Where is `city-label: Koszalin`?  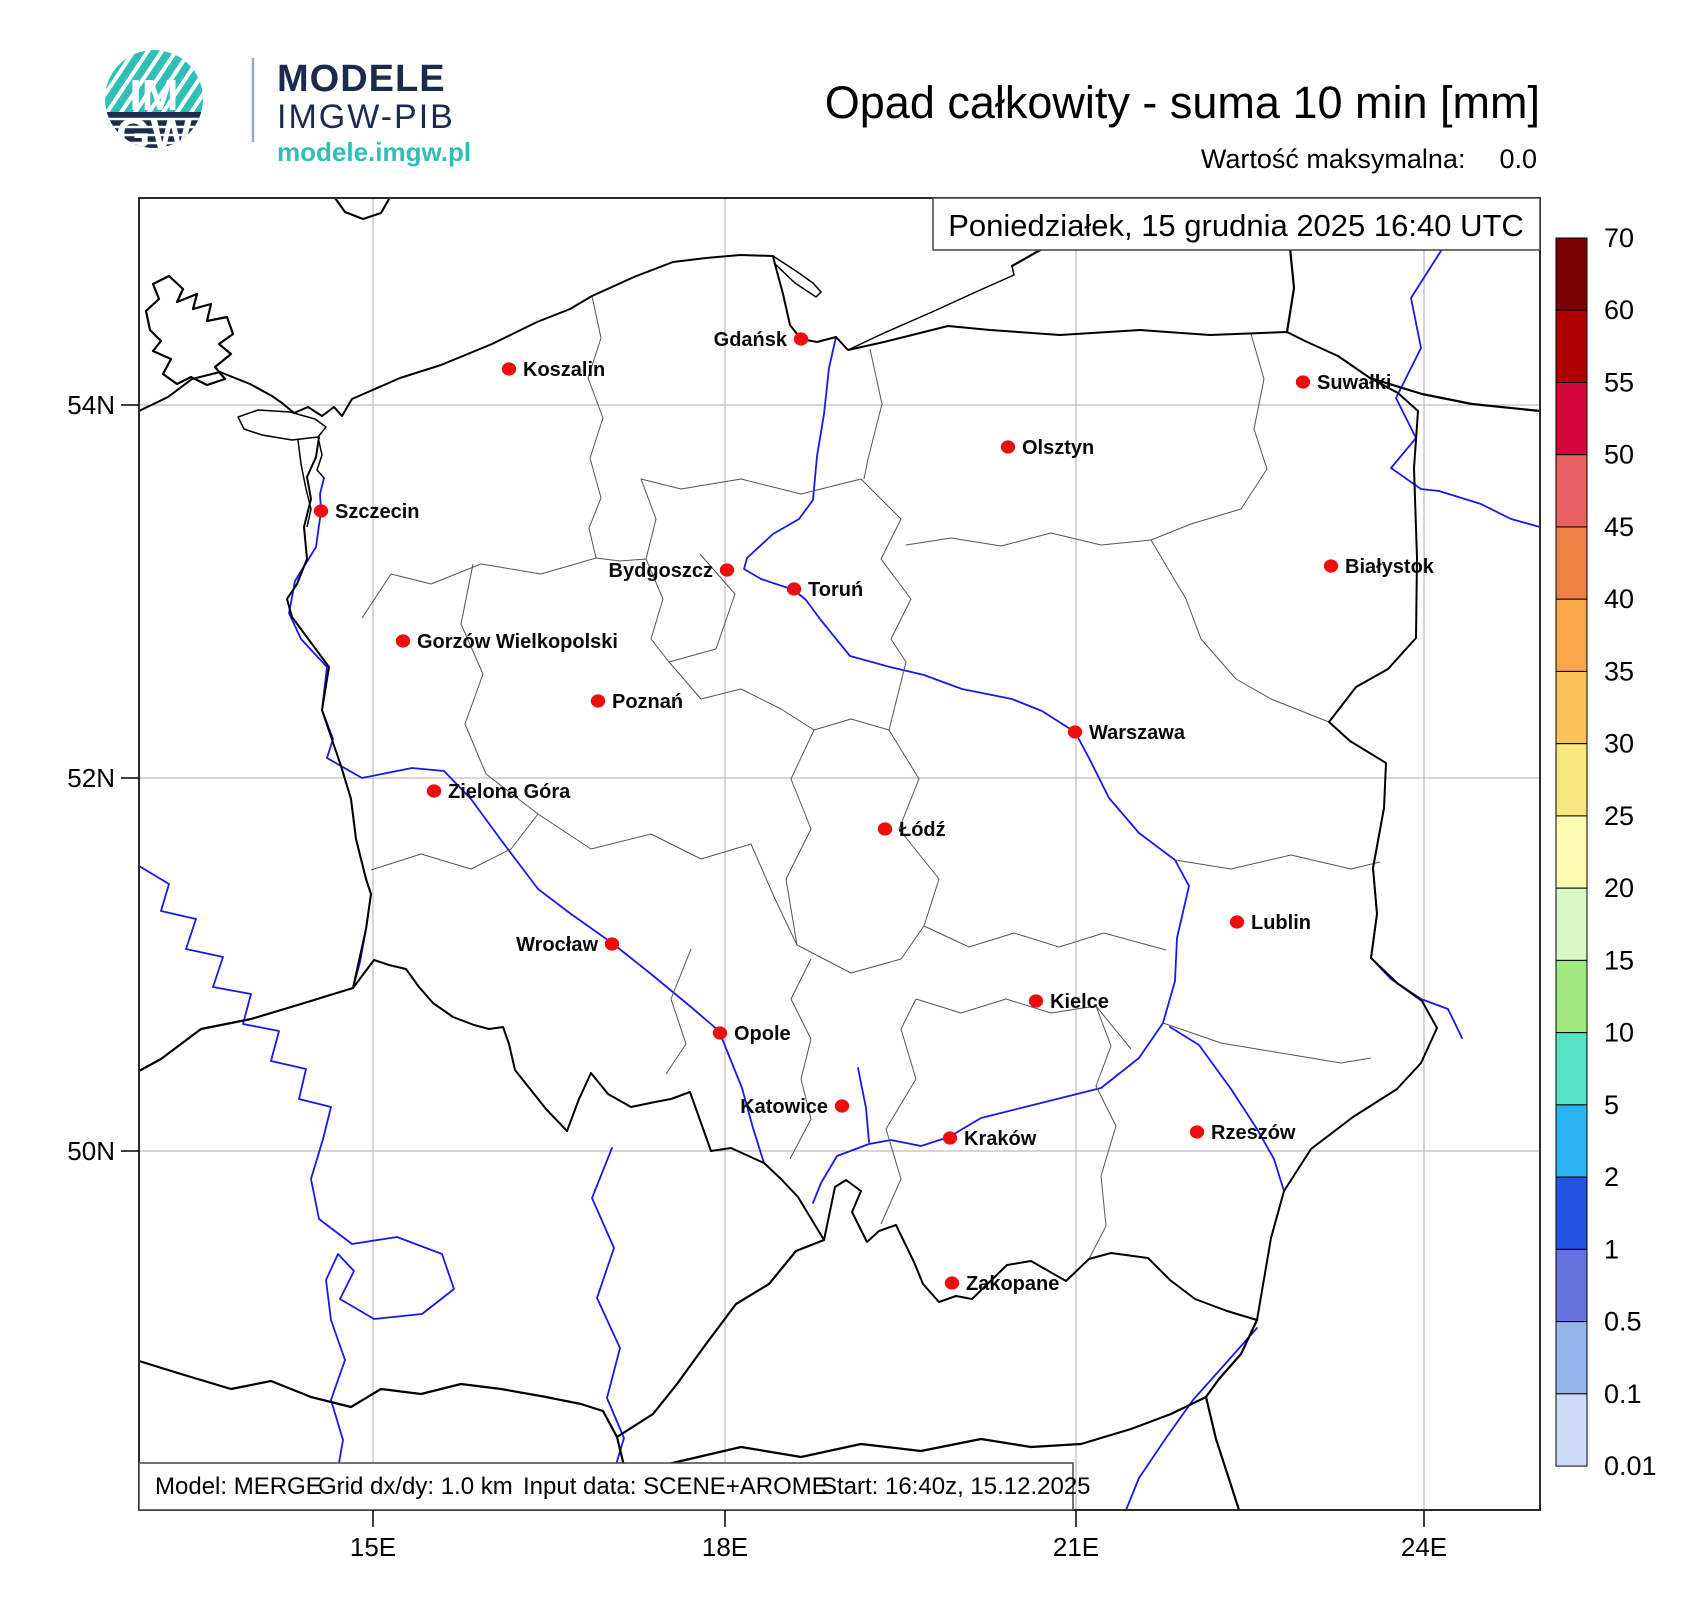
city-label: Koszalin is located at coordinates (564, 370).